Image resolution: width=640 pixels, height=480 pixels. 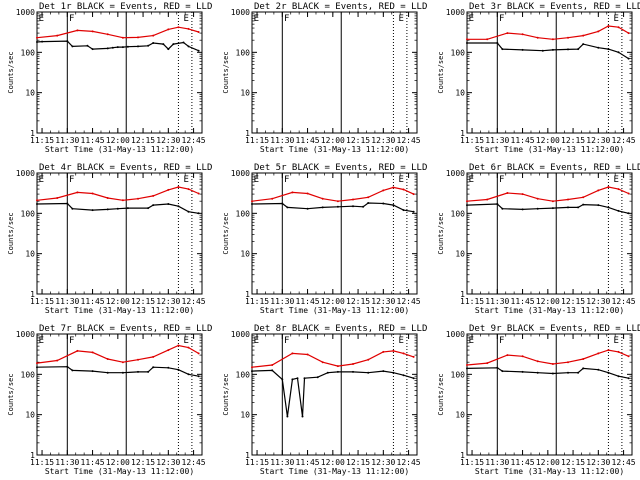 What do you see at coordinates (340, 329) in the screenshot?
I see `panel-title: Det 8r BLACK = Events, RED = LLD` at bounding box center [340, 329].